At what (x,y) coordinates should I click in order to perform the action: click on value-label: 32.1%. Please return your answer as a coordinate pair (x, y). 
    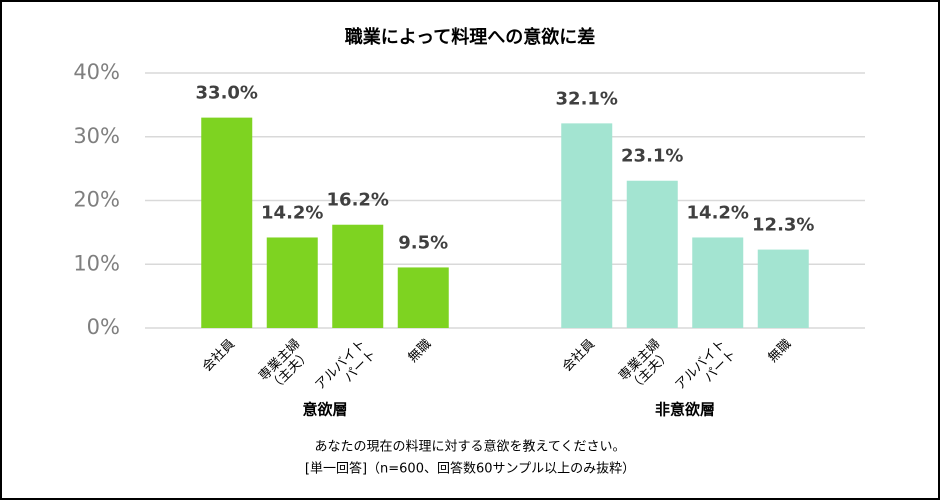
    Looking at the image, I should click on (587, 98).